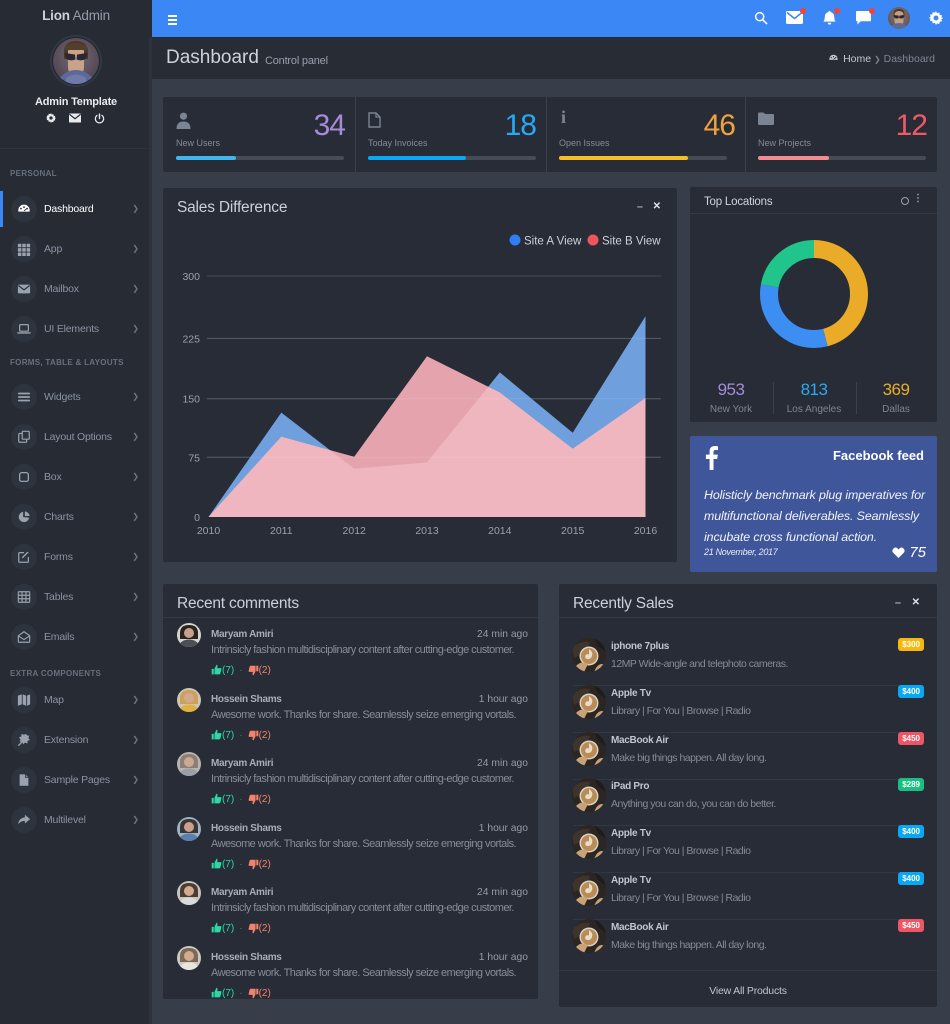 The height and width of the screenshot is (1024, 950). Describe the element at coordinates (631, 242) in the screenshot. I see `svg-text: Site B View` at that location.